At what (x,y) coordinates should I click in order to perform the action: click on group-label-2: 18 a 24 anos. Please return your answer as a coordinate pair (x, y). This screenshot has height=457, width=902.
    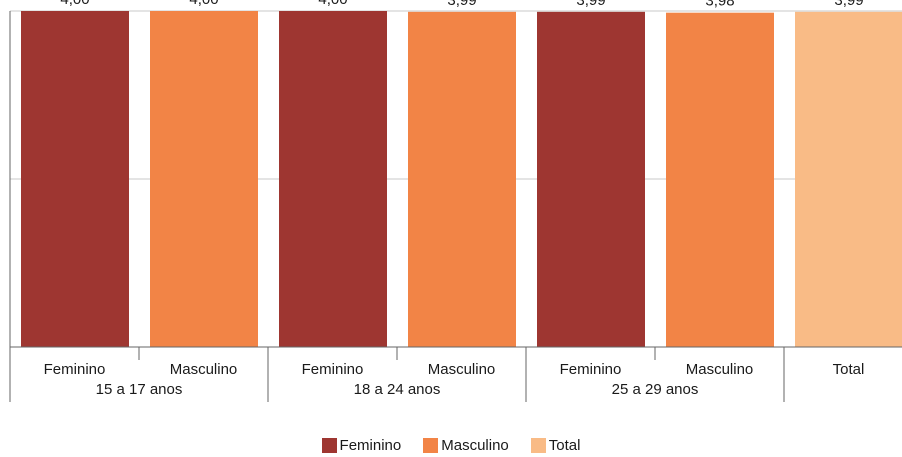
    Looking at the image, I should click on (397, 389).